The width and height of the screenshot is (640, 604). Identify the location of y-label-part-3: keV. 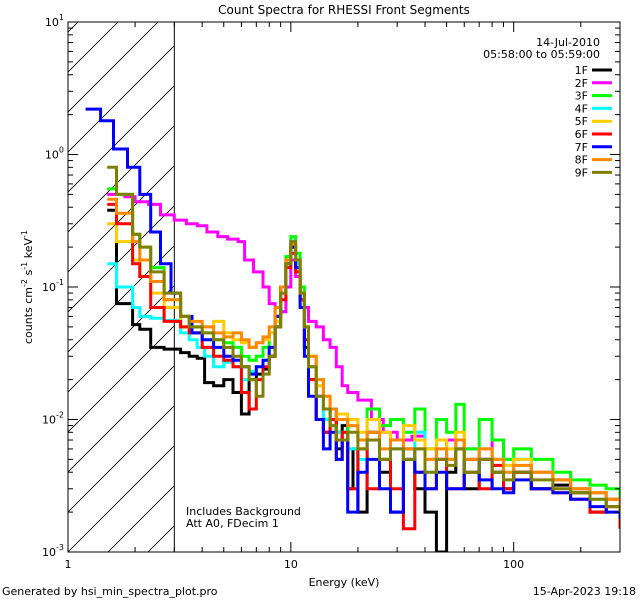
(28, 250).